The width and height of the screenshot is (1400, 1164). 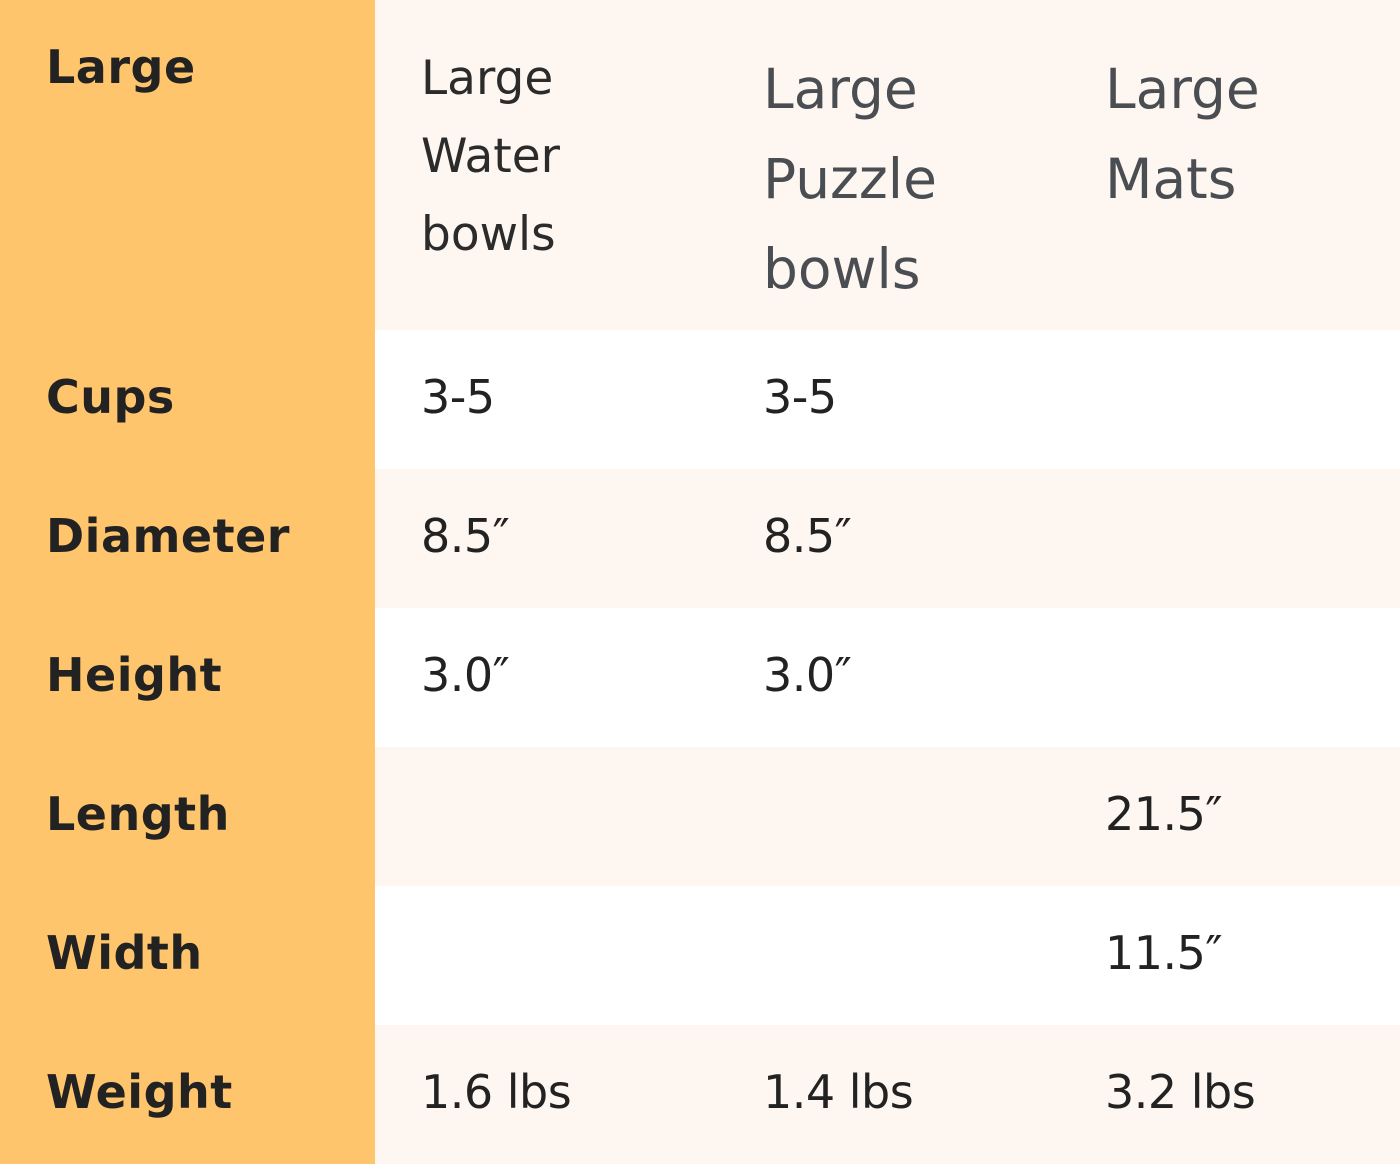 I want to click on table-cell: 3.2 lbs, so click(x=1180, y=1092).